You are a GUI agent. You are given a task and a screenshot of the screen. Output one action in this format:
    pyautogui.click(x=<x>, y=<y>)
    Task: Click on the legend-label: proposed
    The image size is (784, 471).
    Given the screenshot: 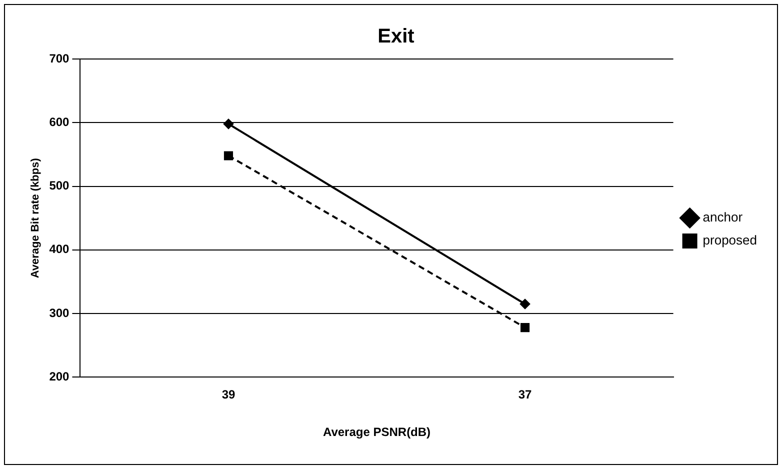 What is the action you would take?
    pyautogui.click(x=730, y=240)
    